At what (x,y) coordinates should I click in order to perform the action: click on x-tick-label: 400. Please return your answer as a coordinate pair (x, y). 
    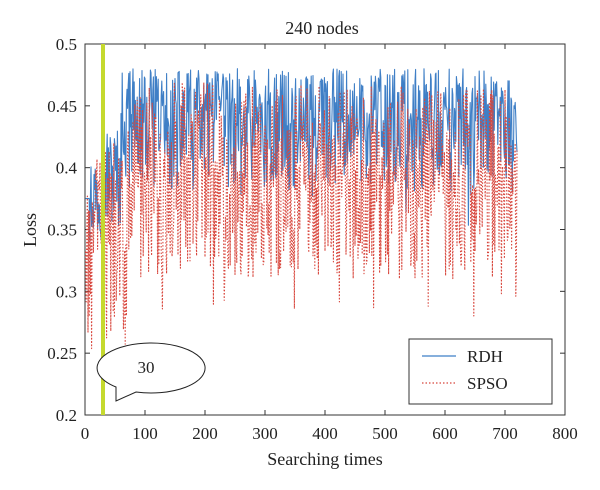
    Looking at the image, I should click on (325, 433).